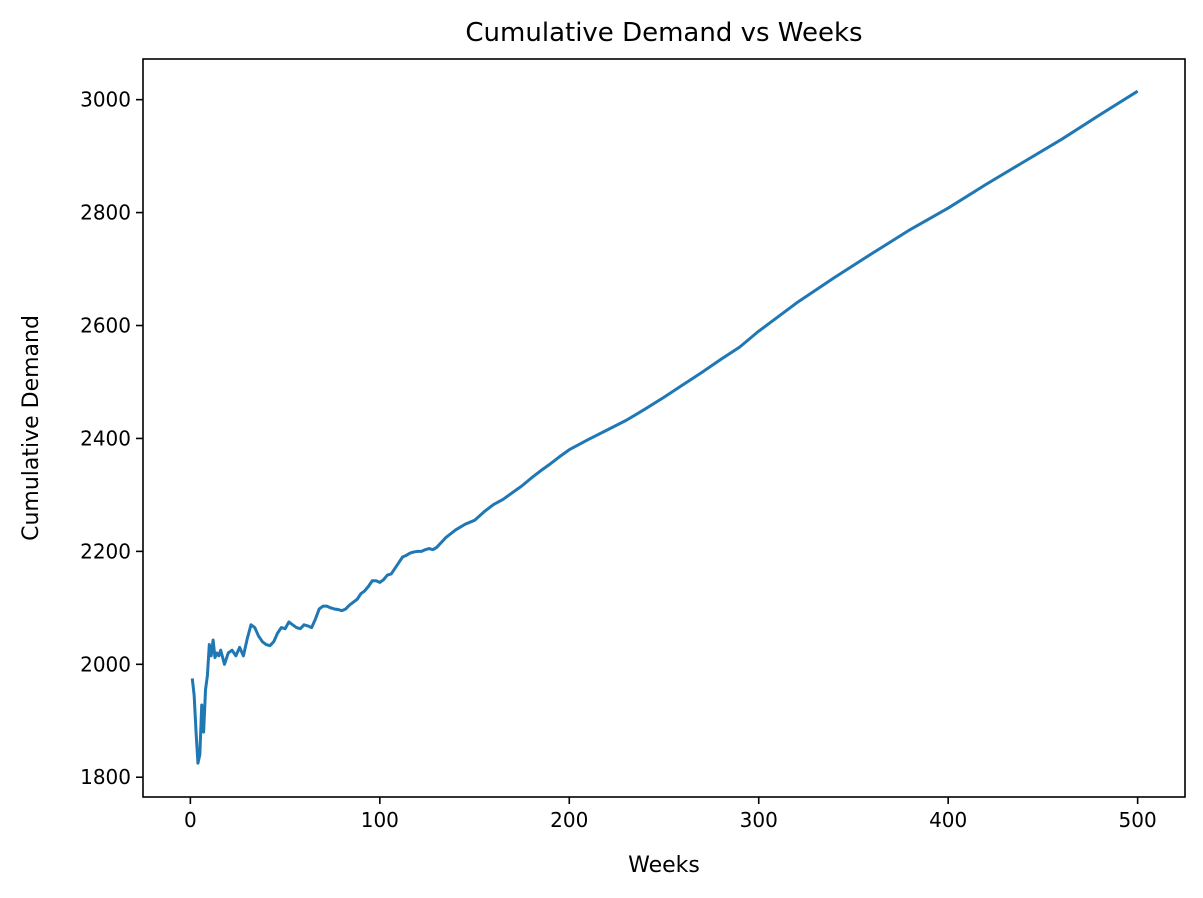  What do you see at coordinates (105, 551) in the screenshot?
I see `y-tick-label: 2200` at bounding box center [105, 551].